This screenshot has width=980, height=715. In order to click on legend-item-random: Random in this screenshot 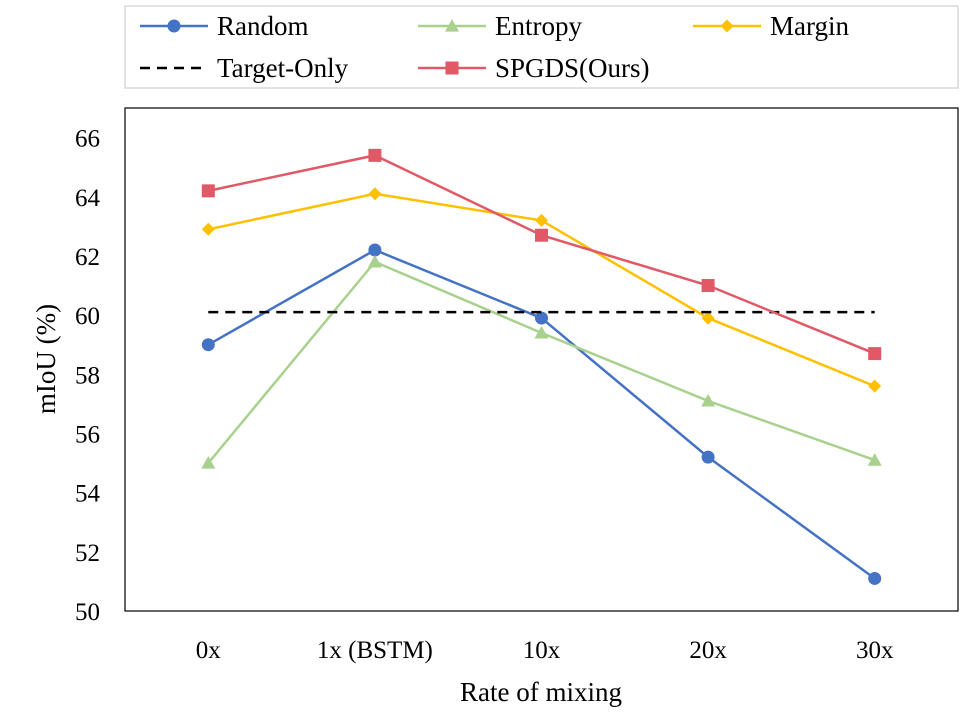, I will do `click(224, 26)`.